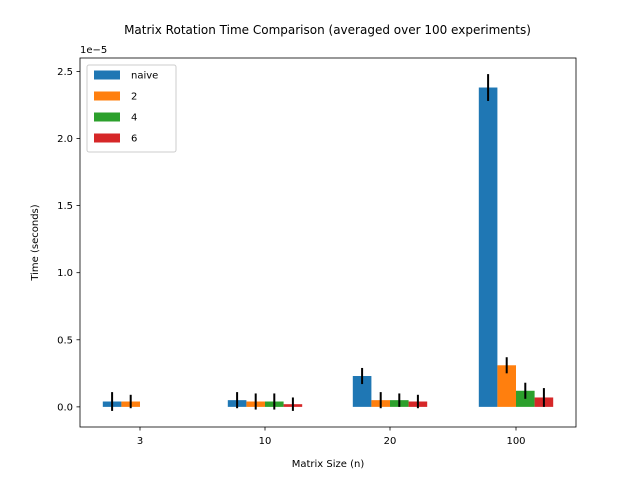 This screenshot has width=640, height=480. I want to click on y-tick-label: 1.5, so click(65, 206).